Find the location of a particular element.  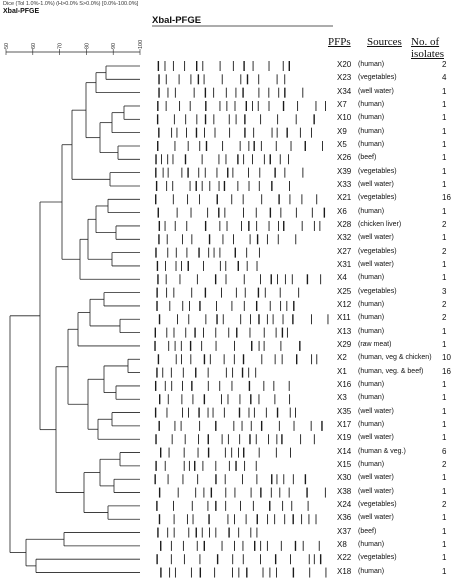

pfp-row: X2 (human, veg & chicken) 10 is located at coordinates (237, 359).